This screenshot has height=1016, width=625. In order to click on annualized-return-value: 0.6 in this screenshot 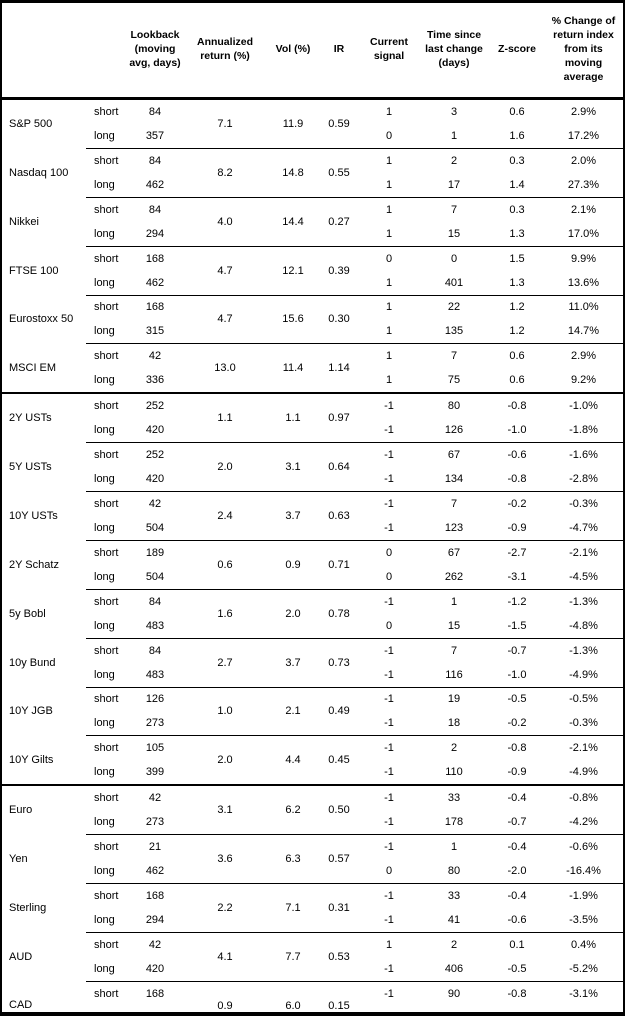, I will do `click(225, 564)`.